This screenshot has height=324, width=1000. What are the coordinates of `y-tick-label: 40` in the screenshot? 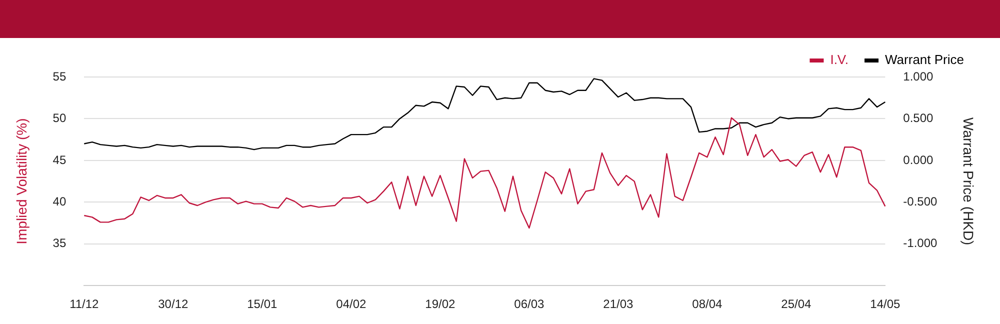 It's located at (59, 201).